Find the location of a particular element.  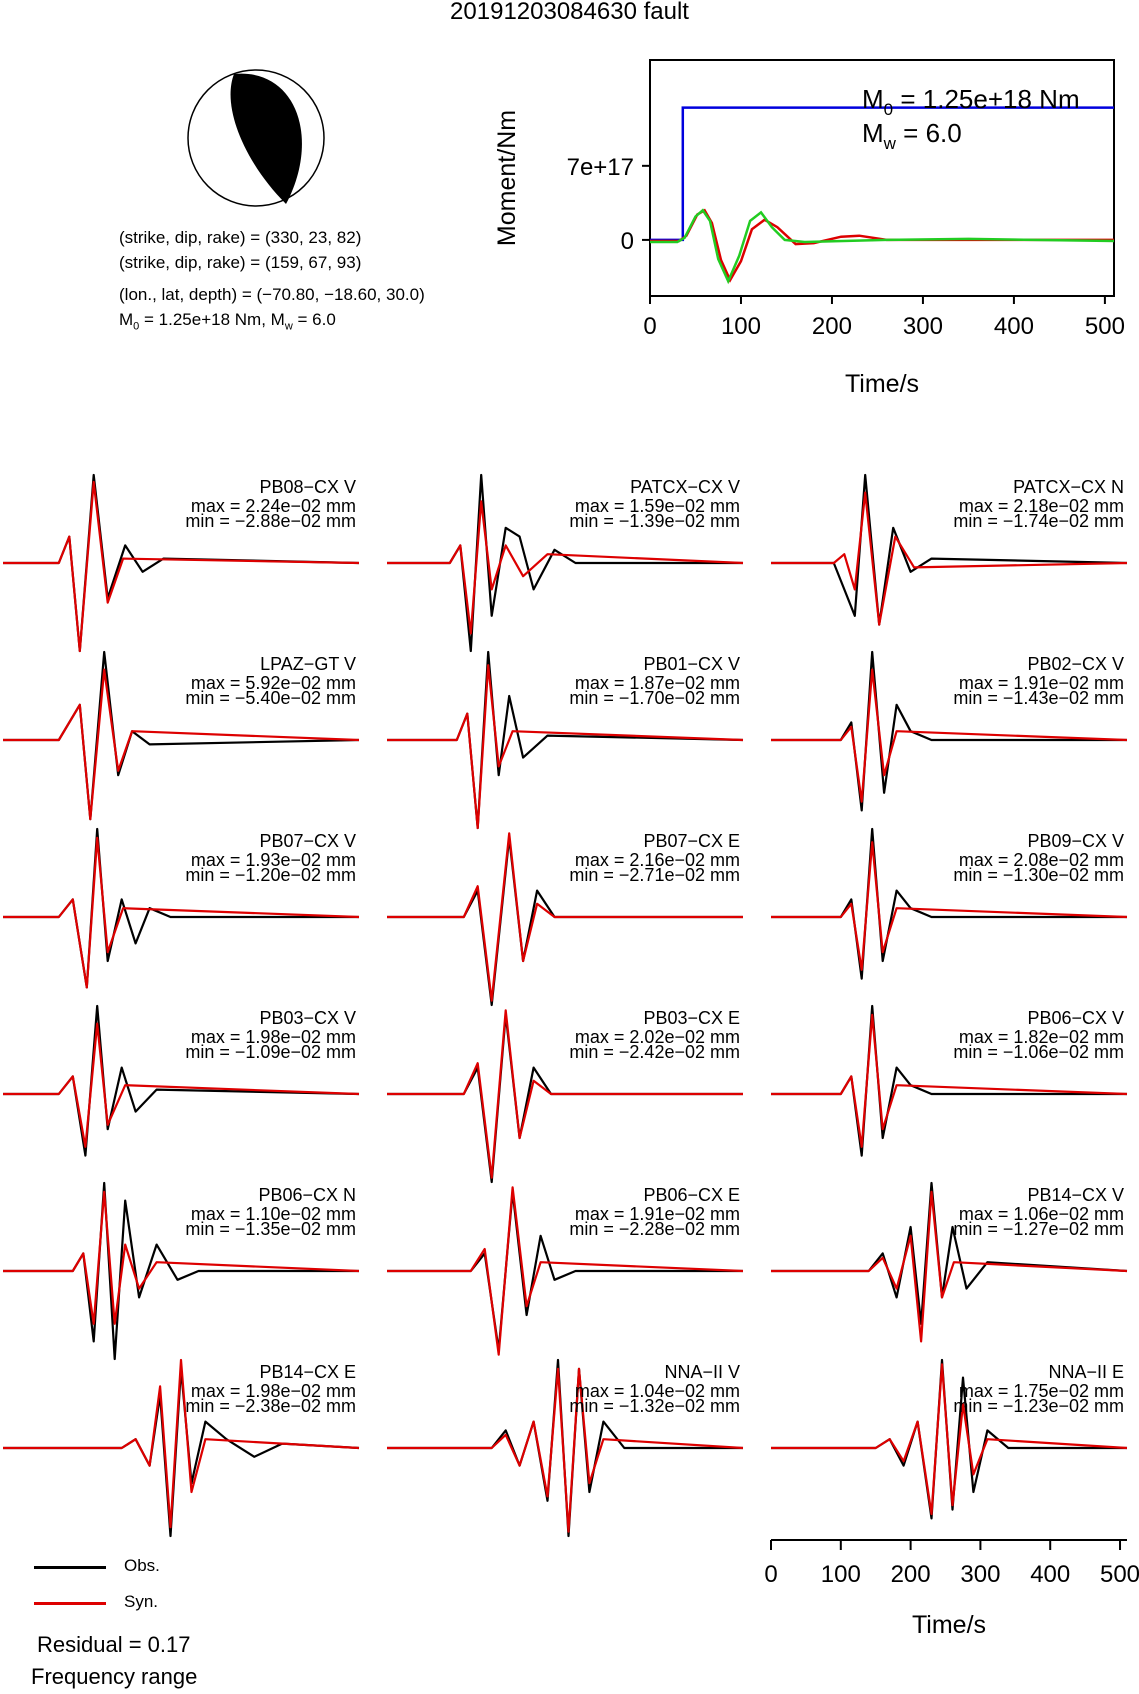

station-label: NNA−II V is located at coordinates (702, 1372).